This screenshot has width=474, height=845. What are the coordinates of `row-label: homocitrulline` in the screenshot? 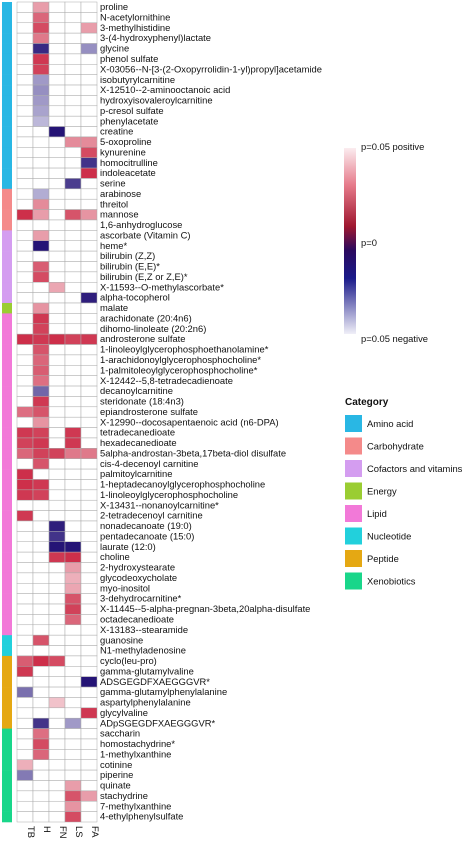 It's located at (129, 162).